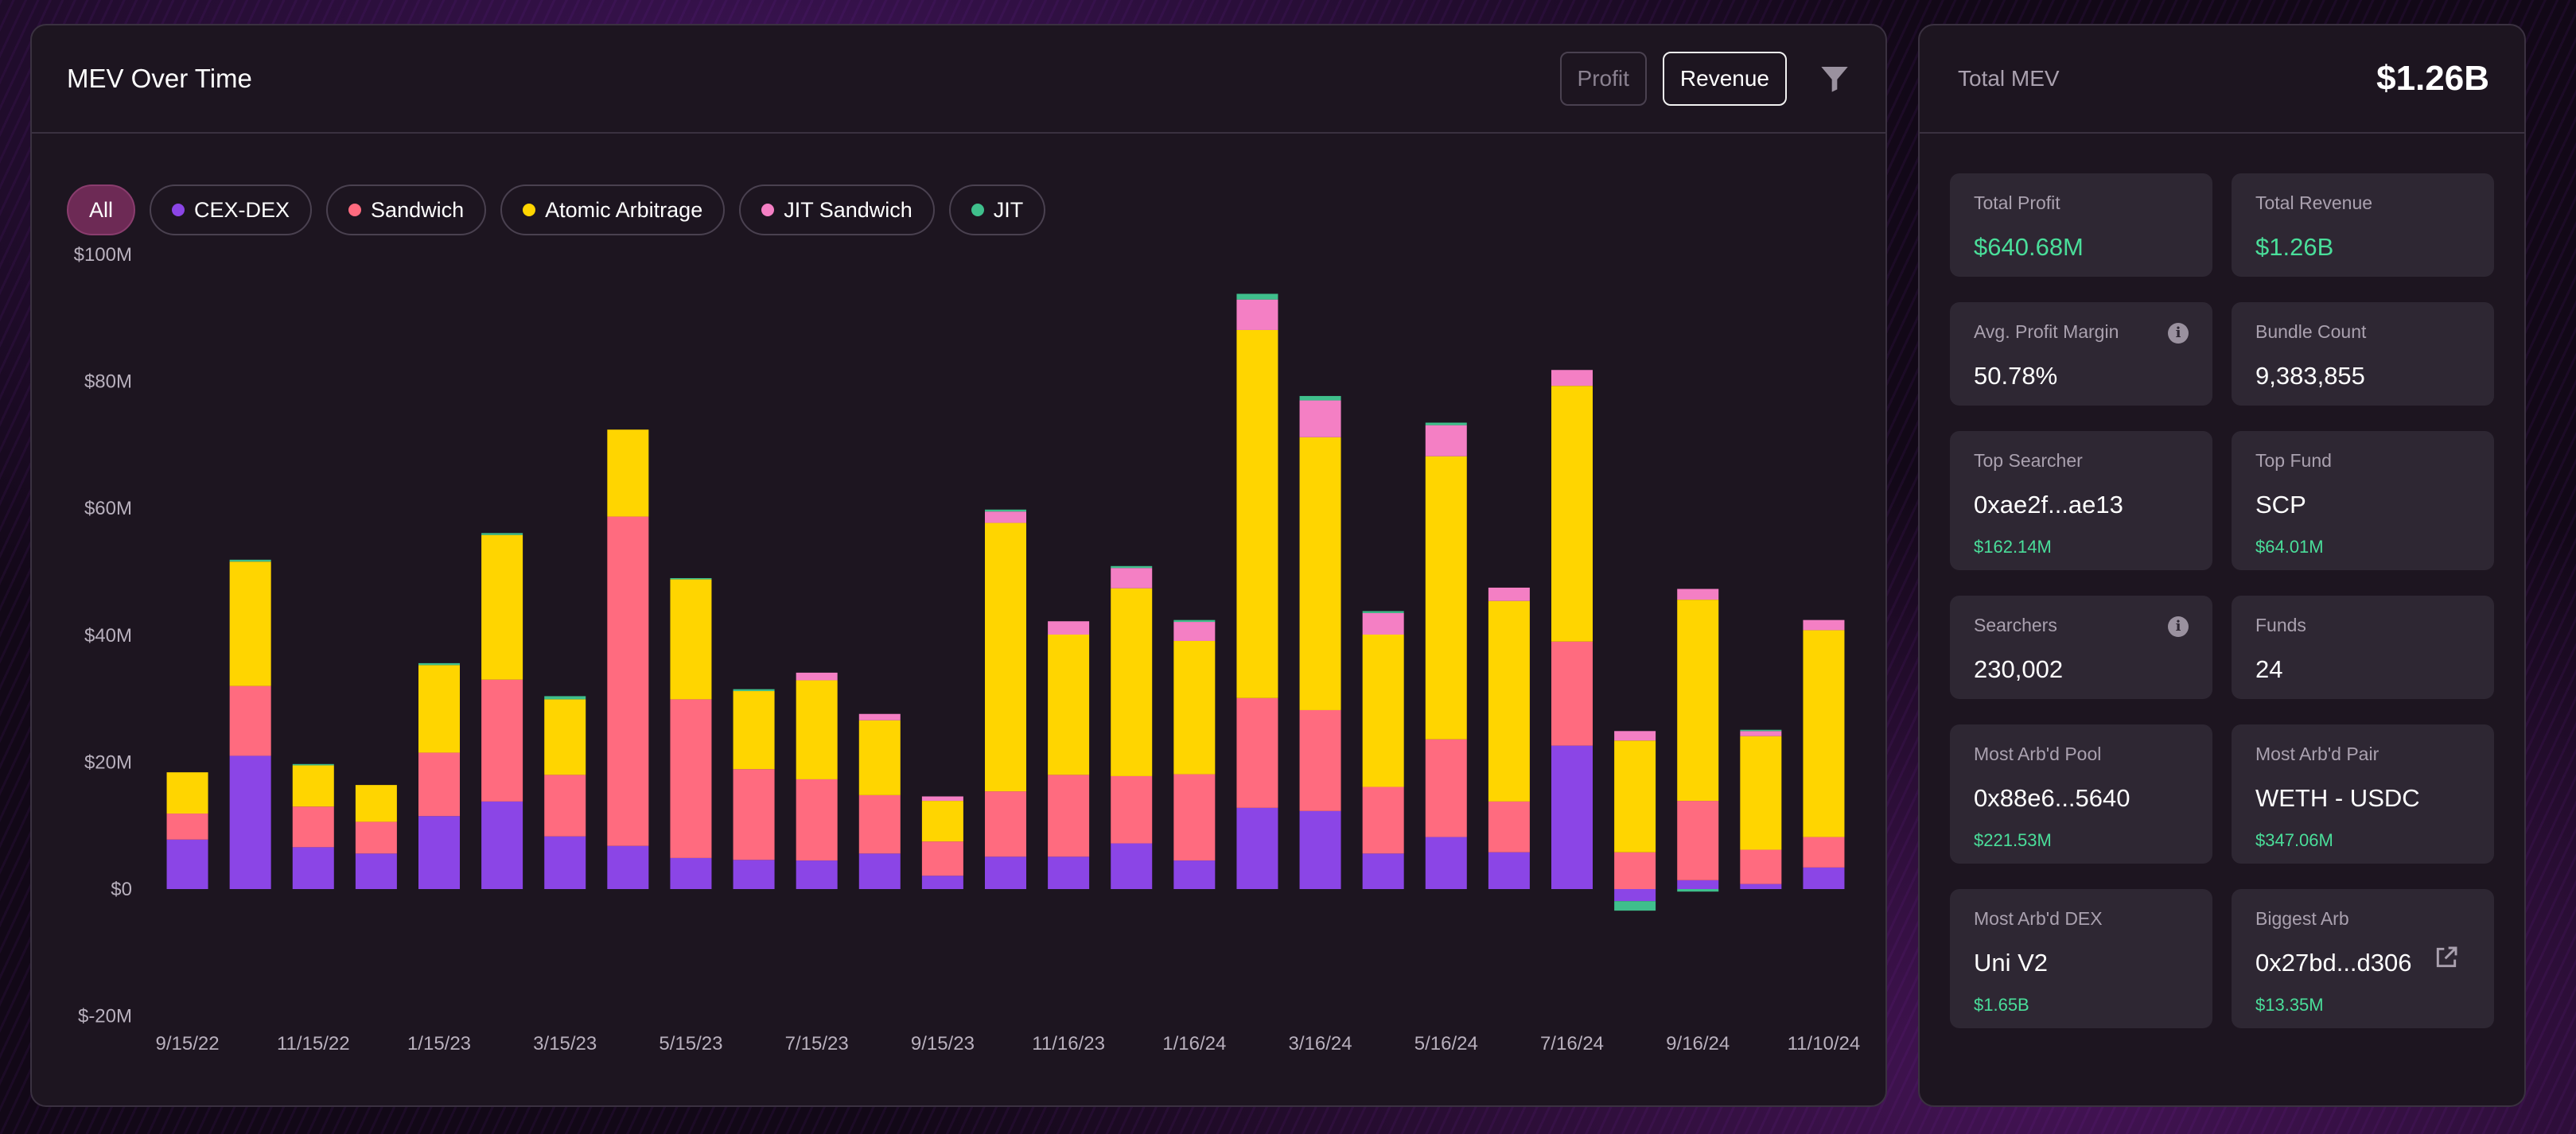  I want to click on filter-pill-all: All, so click(102, 210).